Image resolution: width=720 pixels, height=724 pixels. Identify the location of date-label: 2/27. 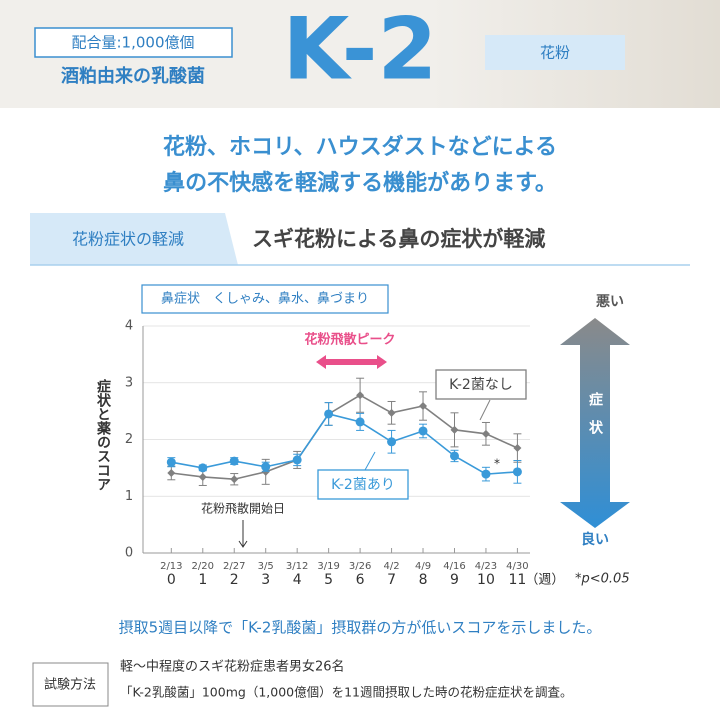
(234, 566).